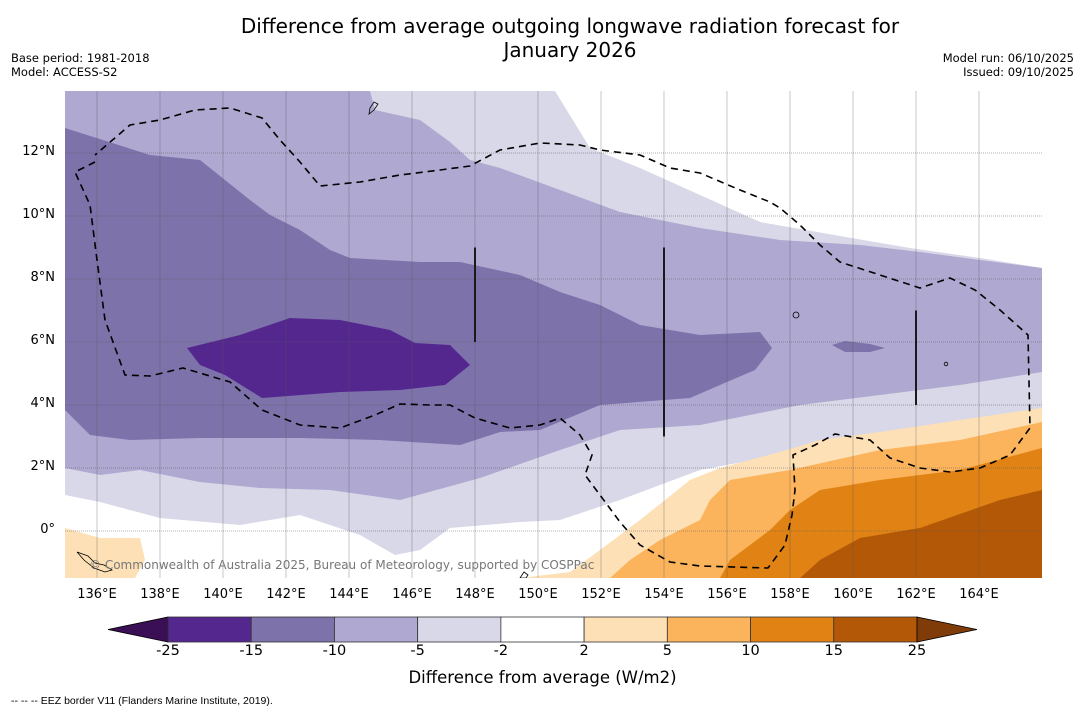 The width and height of the screenshot is (1085, 713). Describe the element at coordinates (43, 403) in the screenshot. I see `y-tick-label: 4°N` at that location.